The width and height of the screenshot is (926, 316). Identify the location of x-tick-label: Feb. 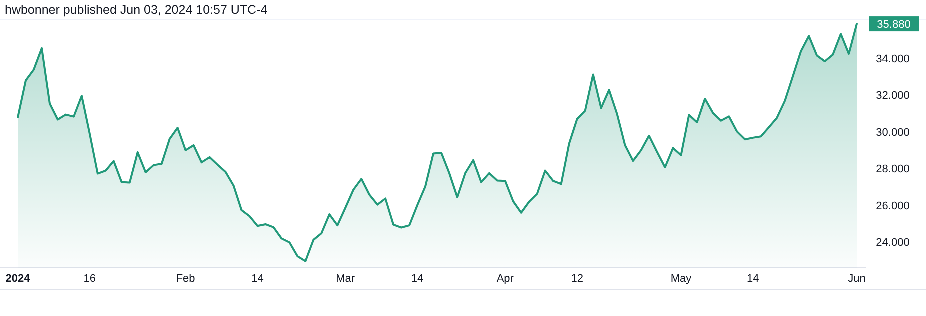
(186, 279).